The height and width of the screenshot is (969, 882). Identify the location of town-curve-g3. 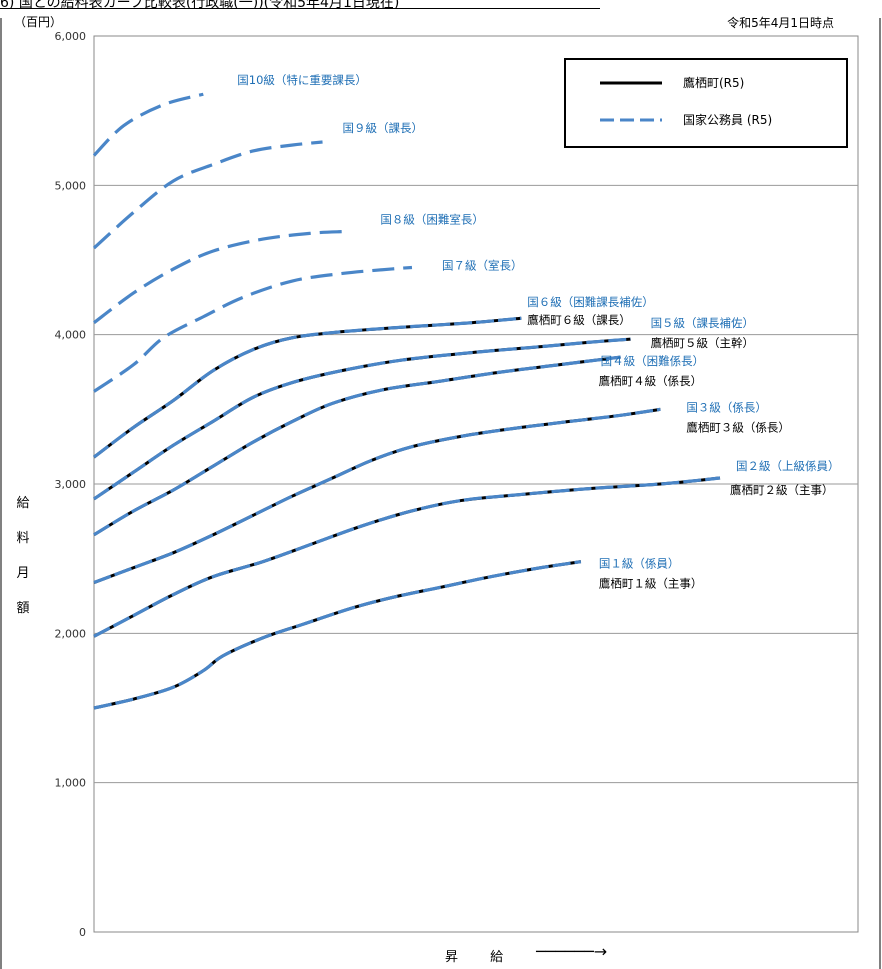
(377, 495).